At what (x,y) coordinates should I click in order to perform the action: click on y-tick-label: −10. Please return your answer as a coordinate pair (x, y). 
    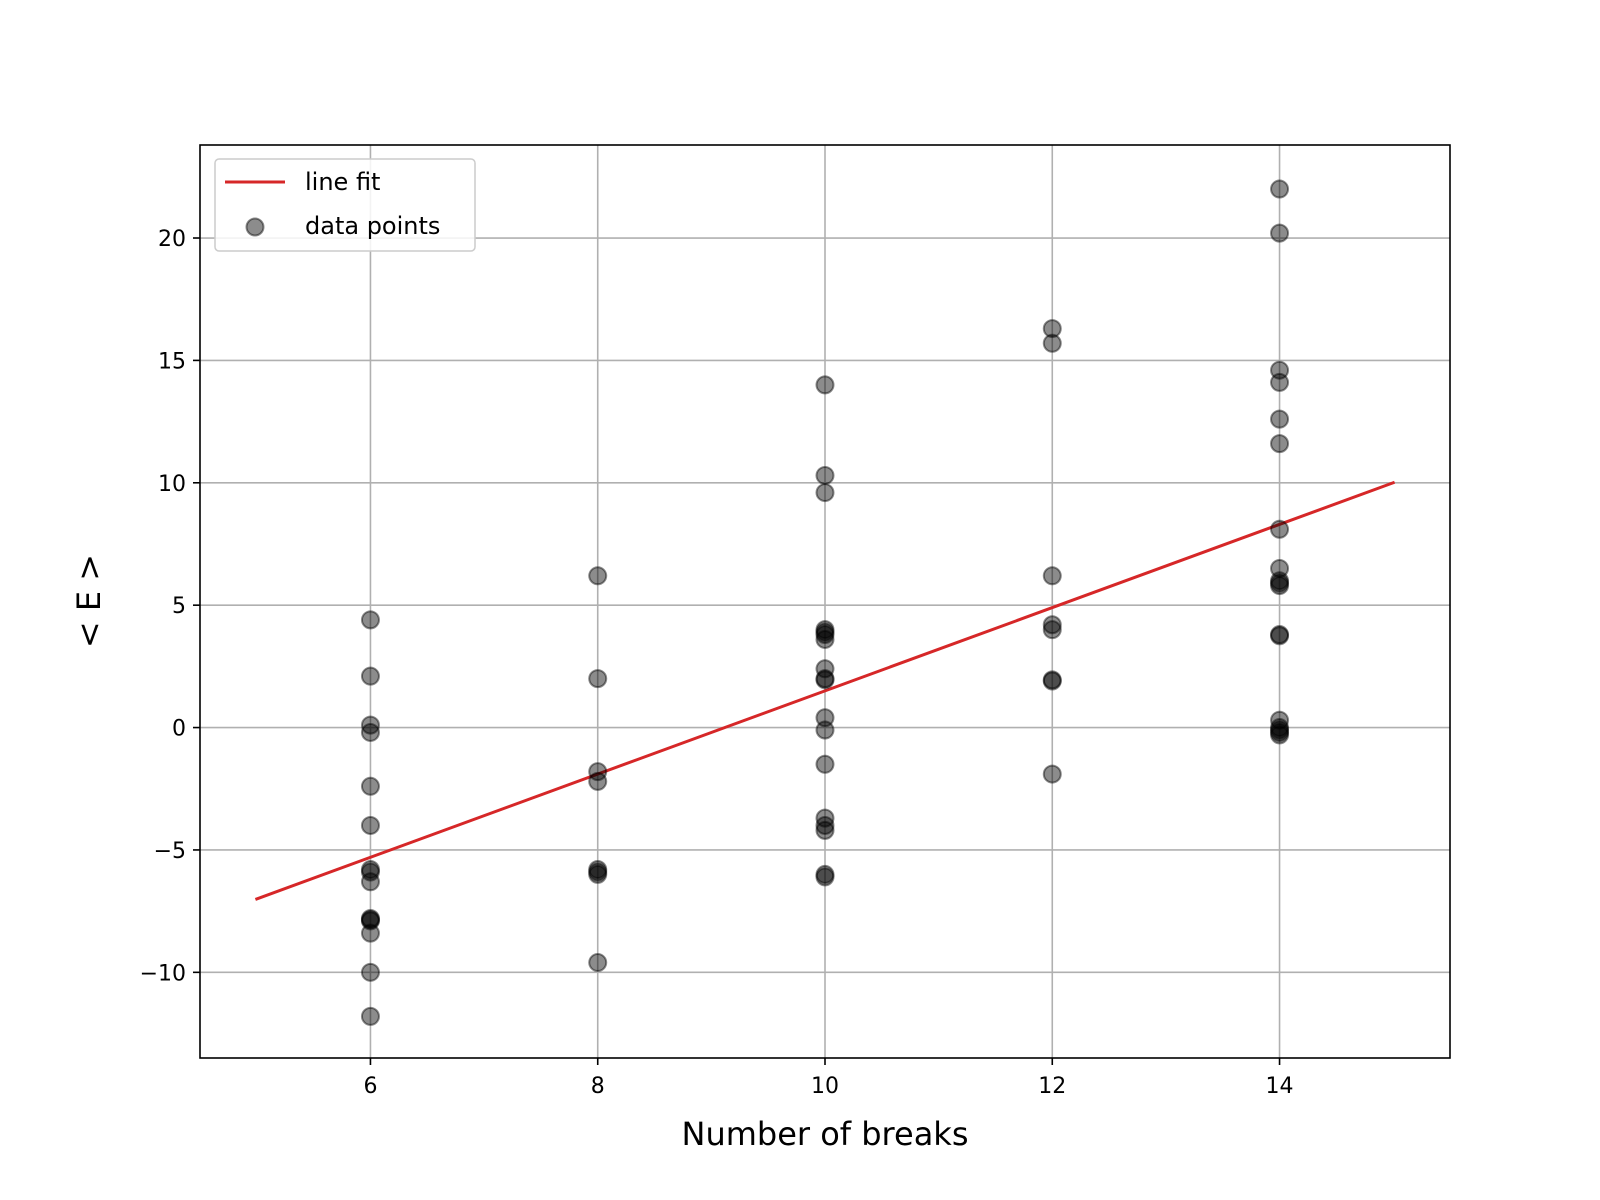
    Looking at the image, I should click on (163, 973).